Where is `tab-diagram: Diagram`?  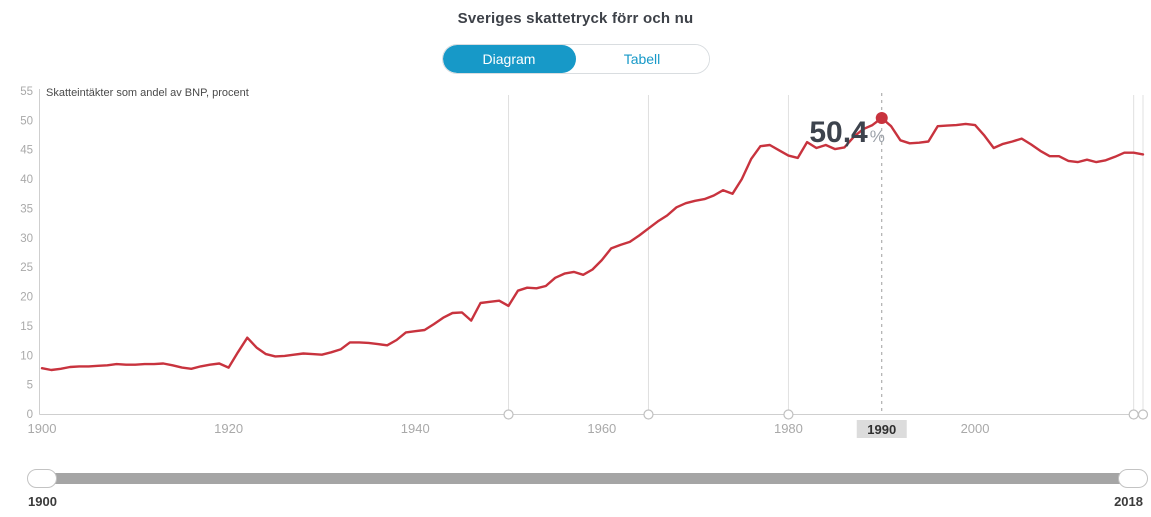 tab-diagram: Diagram is located at coordinates (509, 59).